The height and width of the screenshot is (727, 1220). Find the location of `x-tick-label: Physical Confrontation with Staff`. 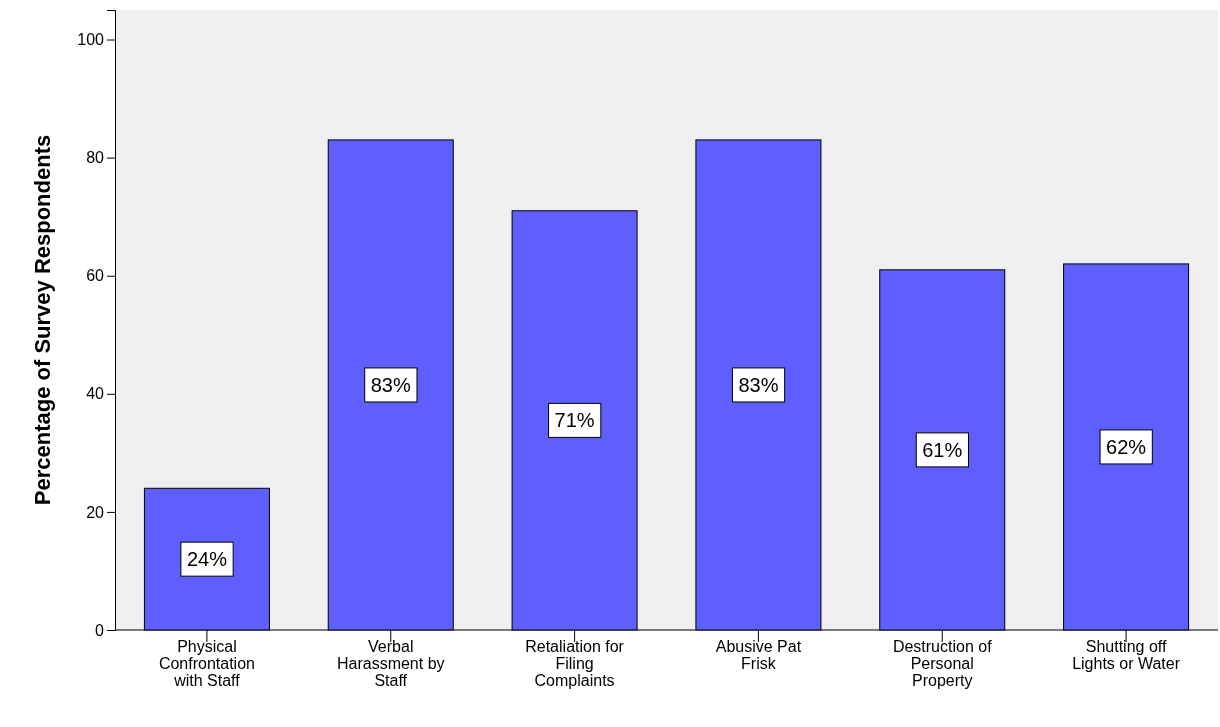

x-tick-label: Physical Confrontation with Staff is located at coordinates (206, 663).